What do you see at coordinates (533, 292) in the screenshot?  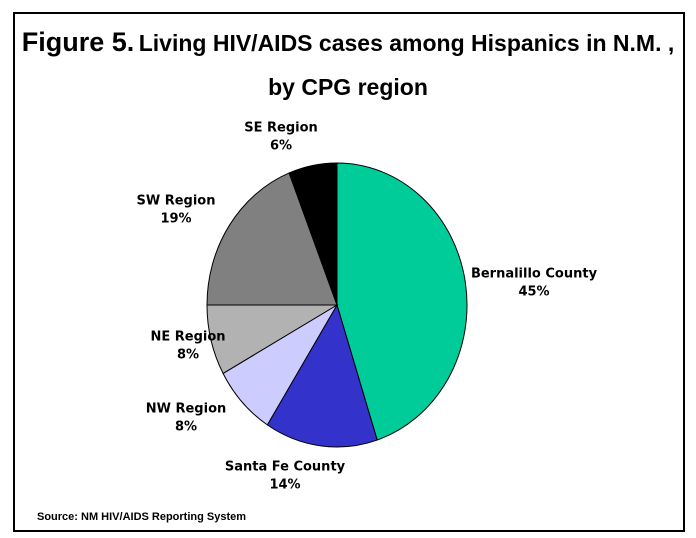 I see `slice-value-label: 45%` at bounding box center [533, 292].